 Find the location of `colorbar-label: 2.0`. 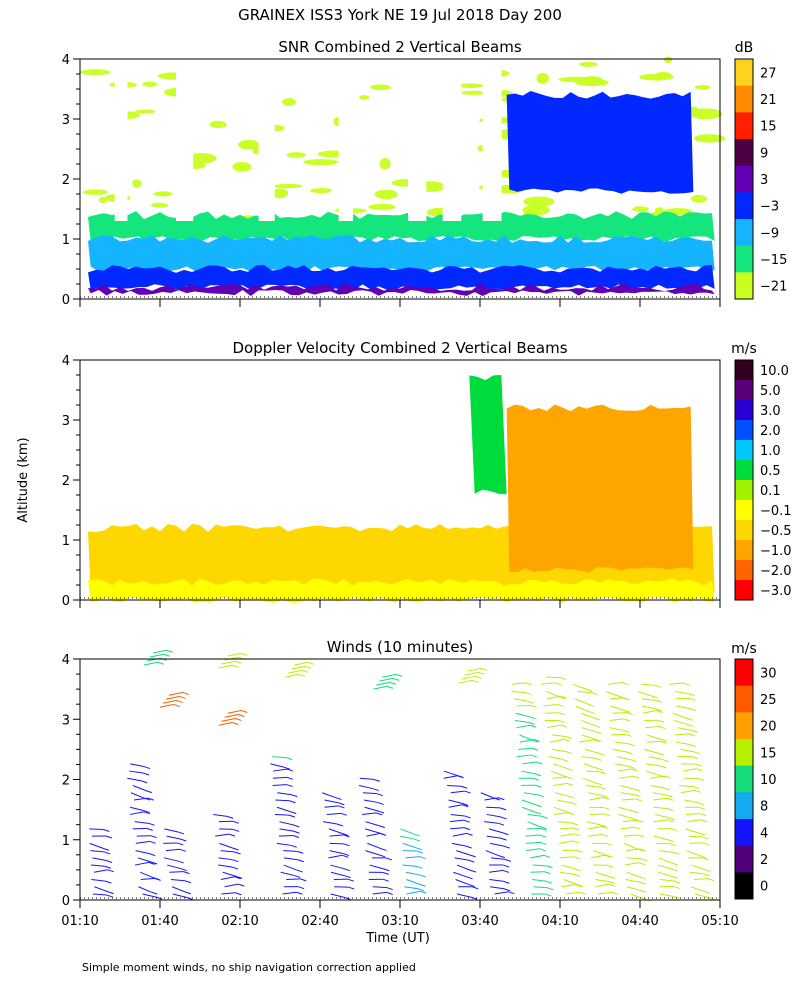

colorbar-label: 2.0 is located at coordinates (770, 431).